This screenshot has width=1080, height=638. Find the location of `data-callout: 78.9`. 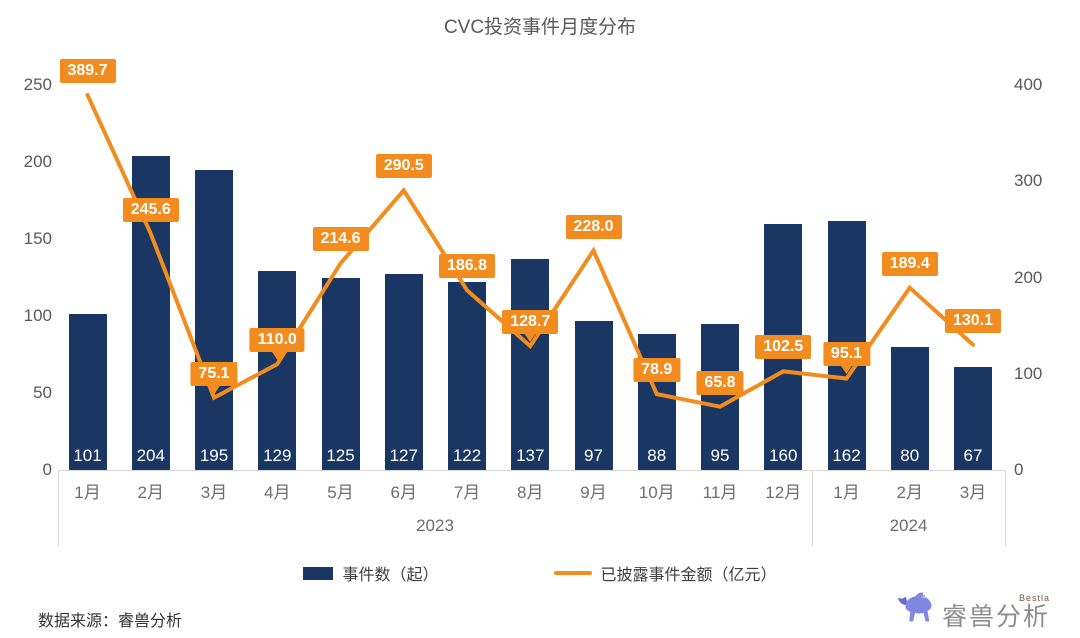

data-callout: 78.9 is located at coordinates (657, 370).